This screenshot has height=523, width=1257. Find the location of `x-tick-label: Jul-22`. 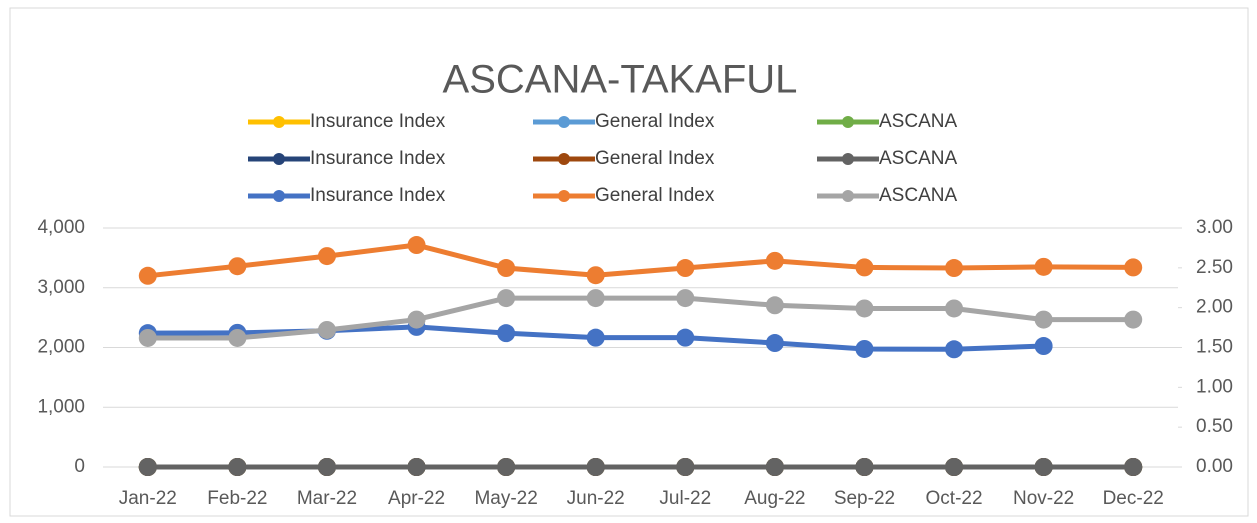

x-tick-label: Jul-22 is located at coordinates (685, 498).